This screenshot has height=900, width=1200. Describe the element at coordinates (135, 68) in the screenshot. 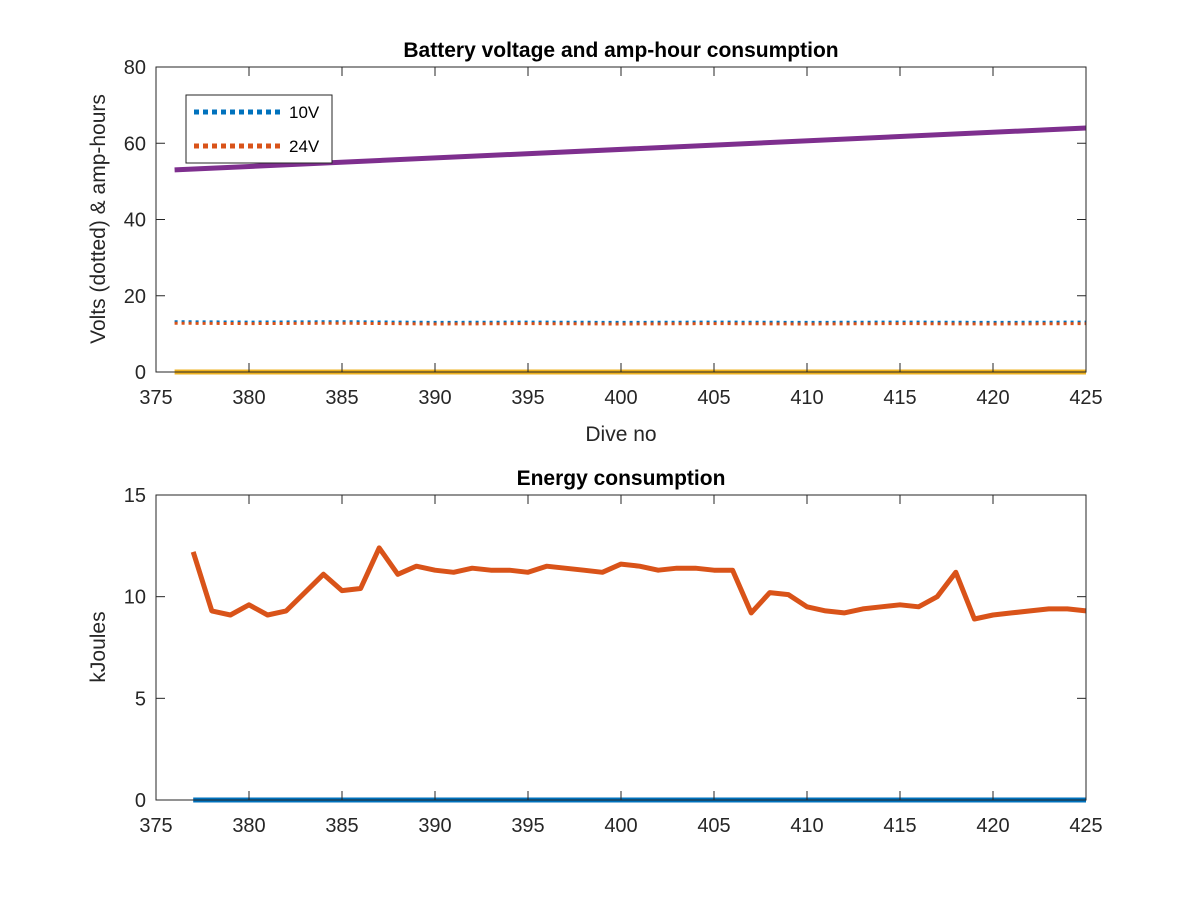

I see `y-tick-label-top: 80` at that location.